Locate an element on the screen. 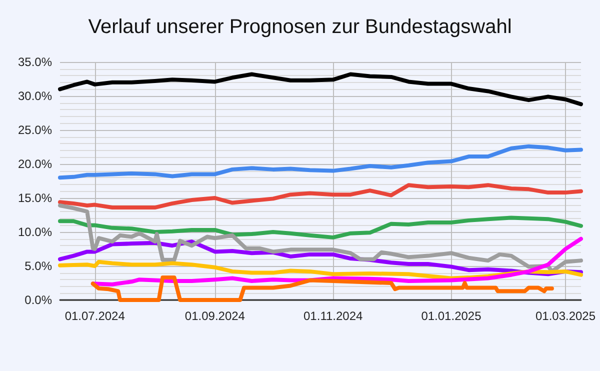  y-tick-label: 0.0% is located at coordinates (38, 300).